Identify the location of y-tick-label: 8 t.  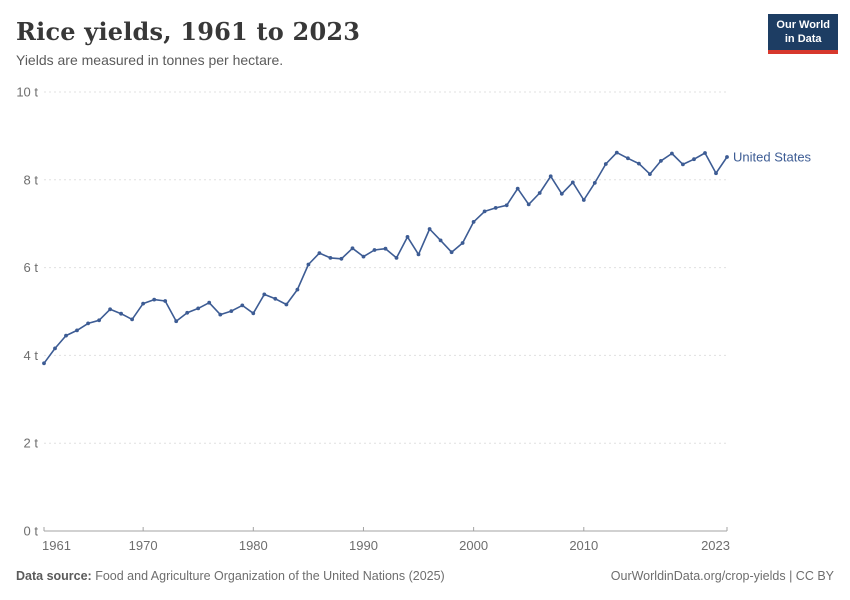
(31, 179).